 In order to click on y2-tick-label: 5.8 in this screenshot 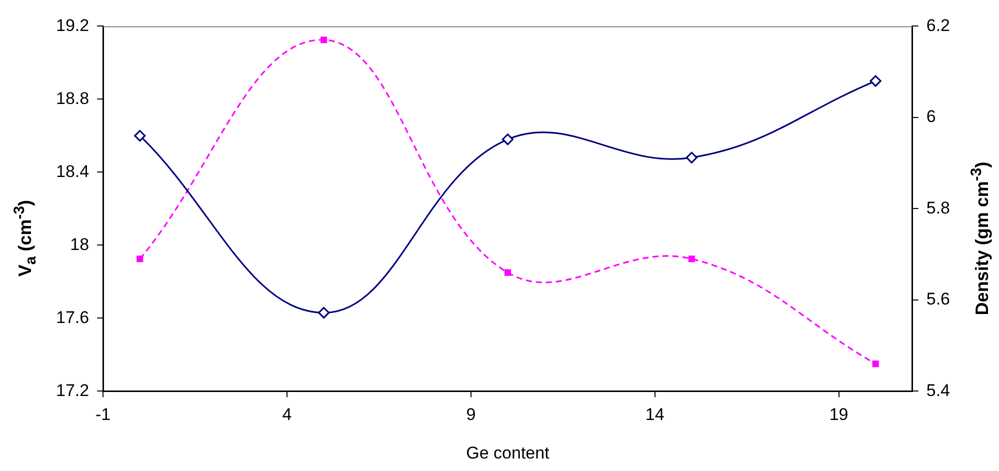, I will do `click(938, 208)`.